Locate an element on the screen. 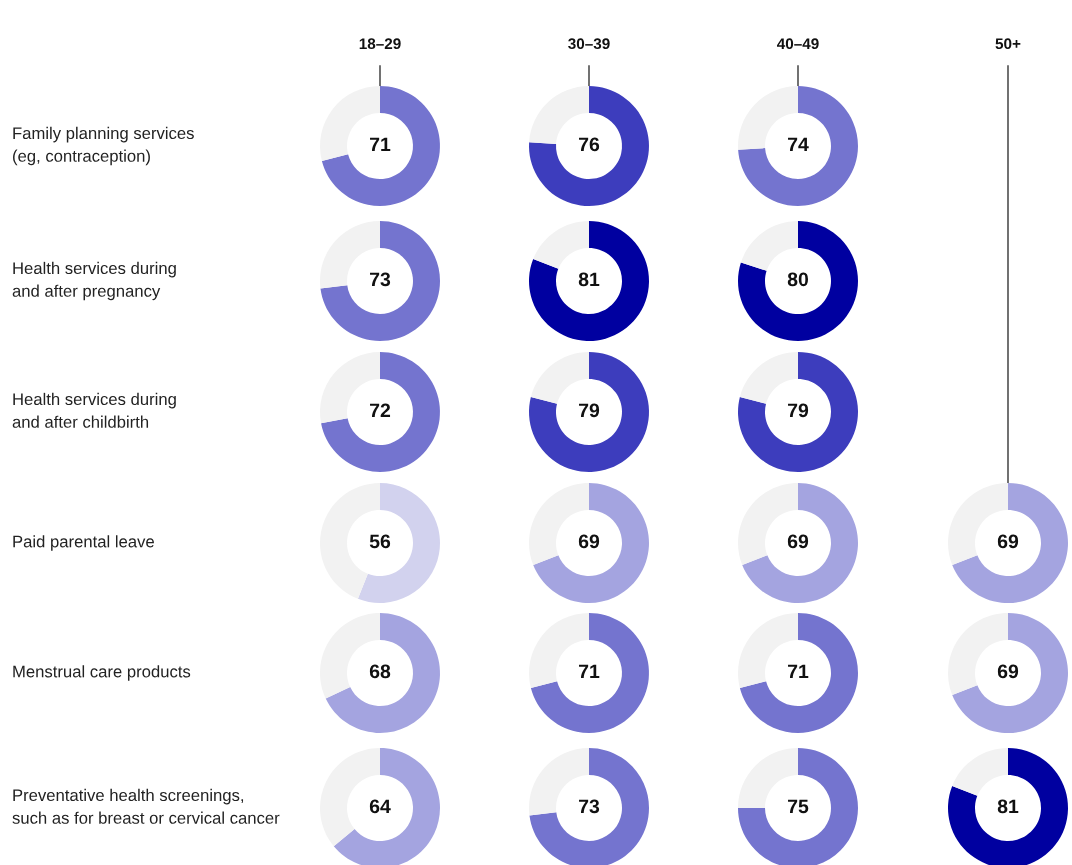 Image resolution: width=1072 pixels, height=865 pixels. text: Health services during and after childbirth is located at coordinates (94, 410).